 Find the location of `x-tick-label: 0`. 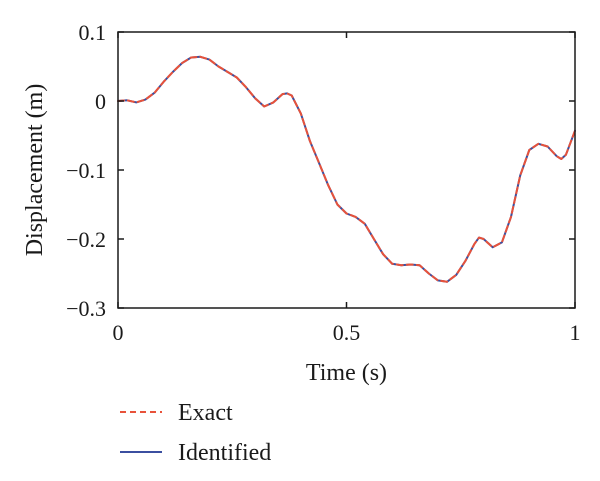

x-tick-label: 0 is located at coordinates (118, 332).